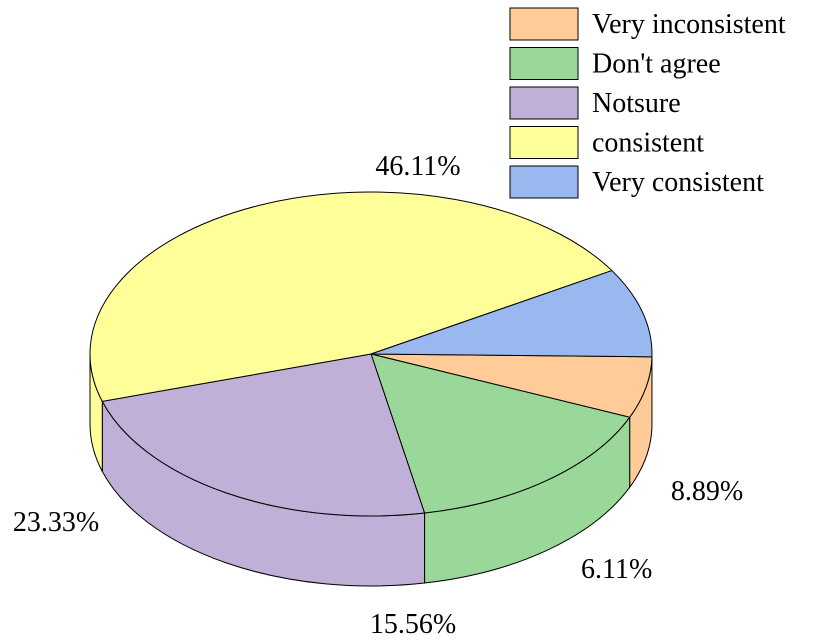 The width and height of the screenshot is (827, 641). Describe the element at coordinates (678, 182) in the screenshot. I see `legend-label: Very consistent` at that location.